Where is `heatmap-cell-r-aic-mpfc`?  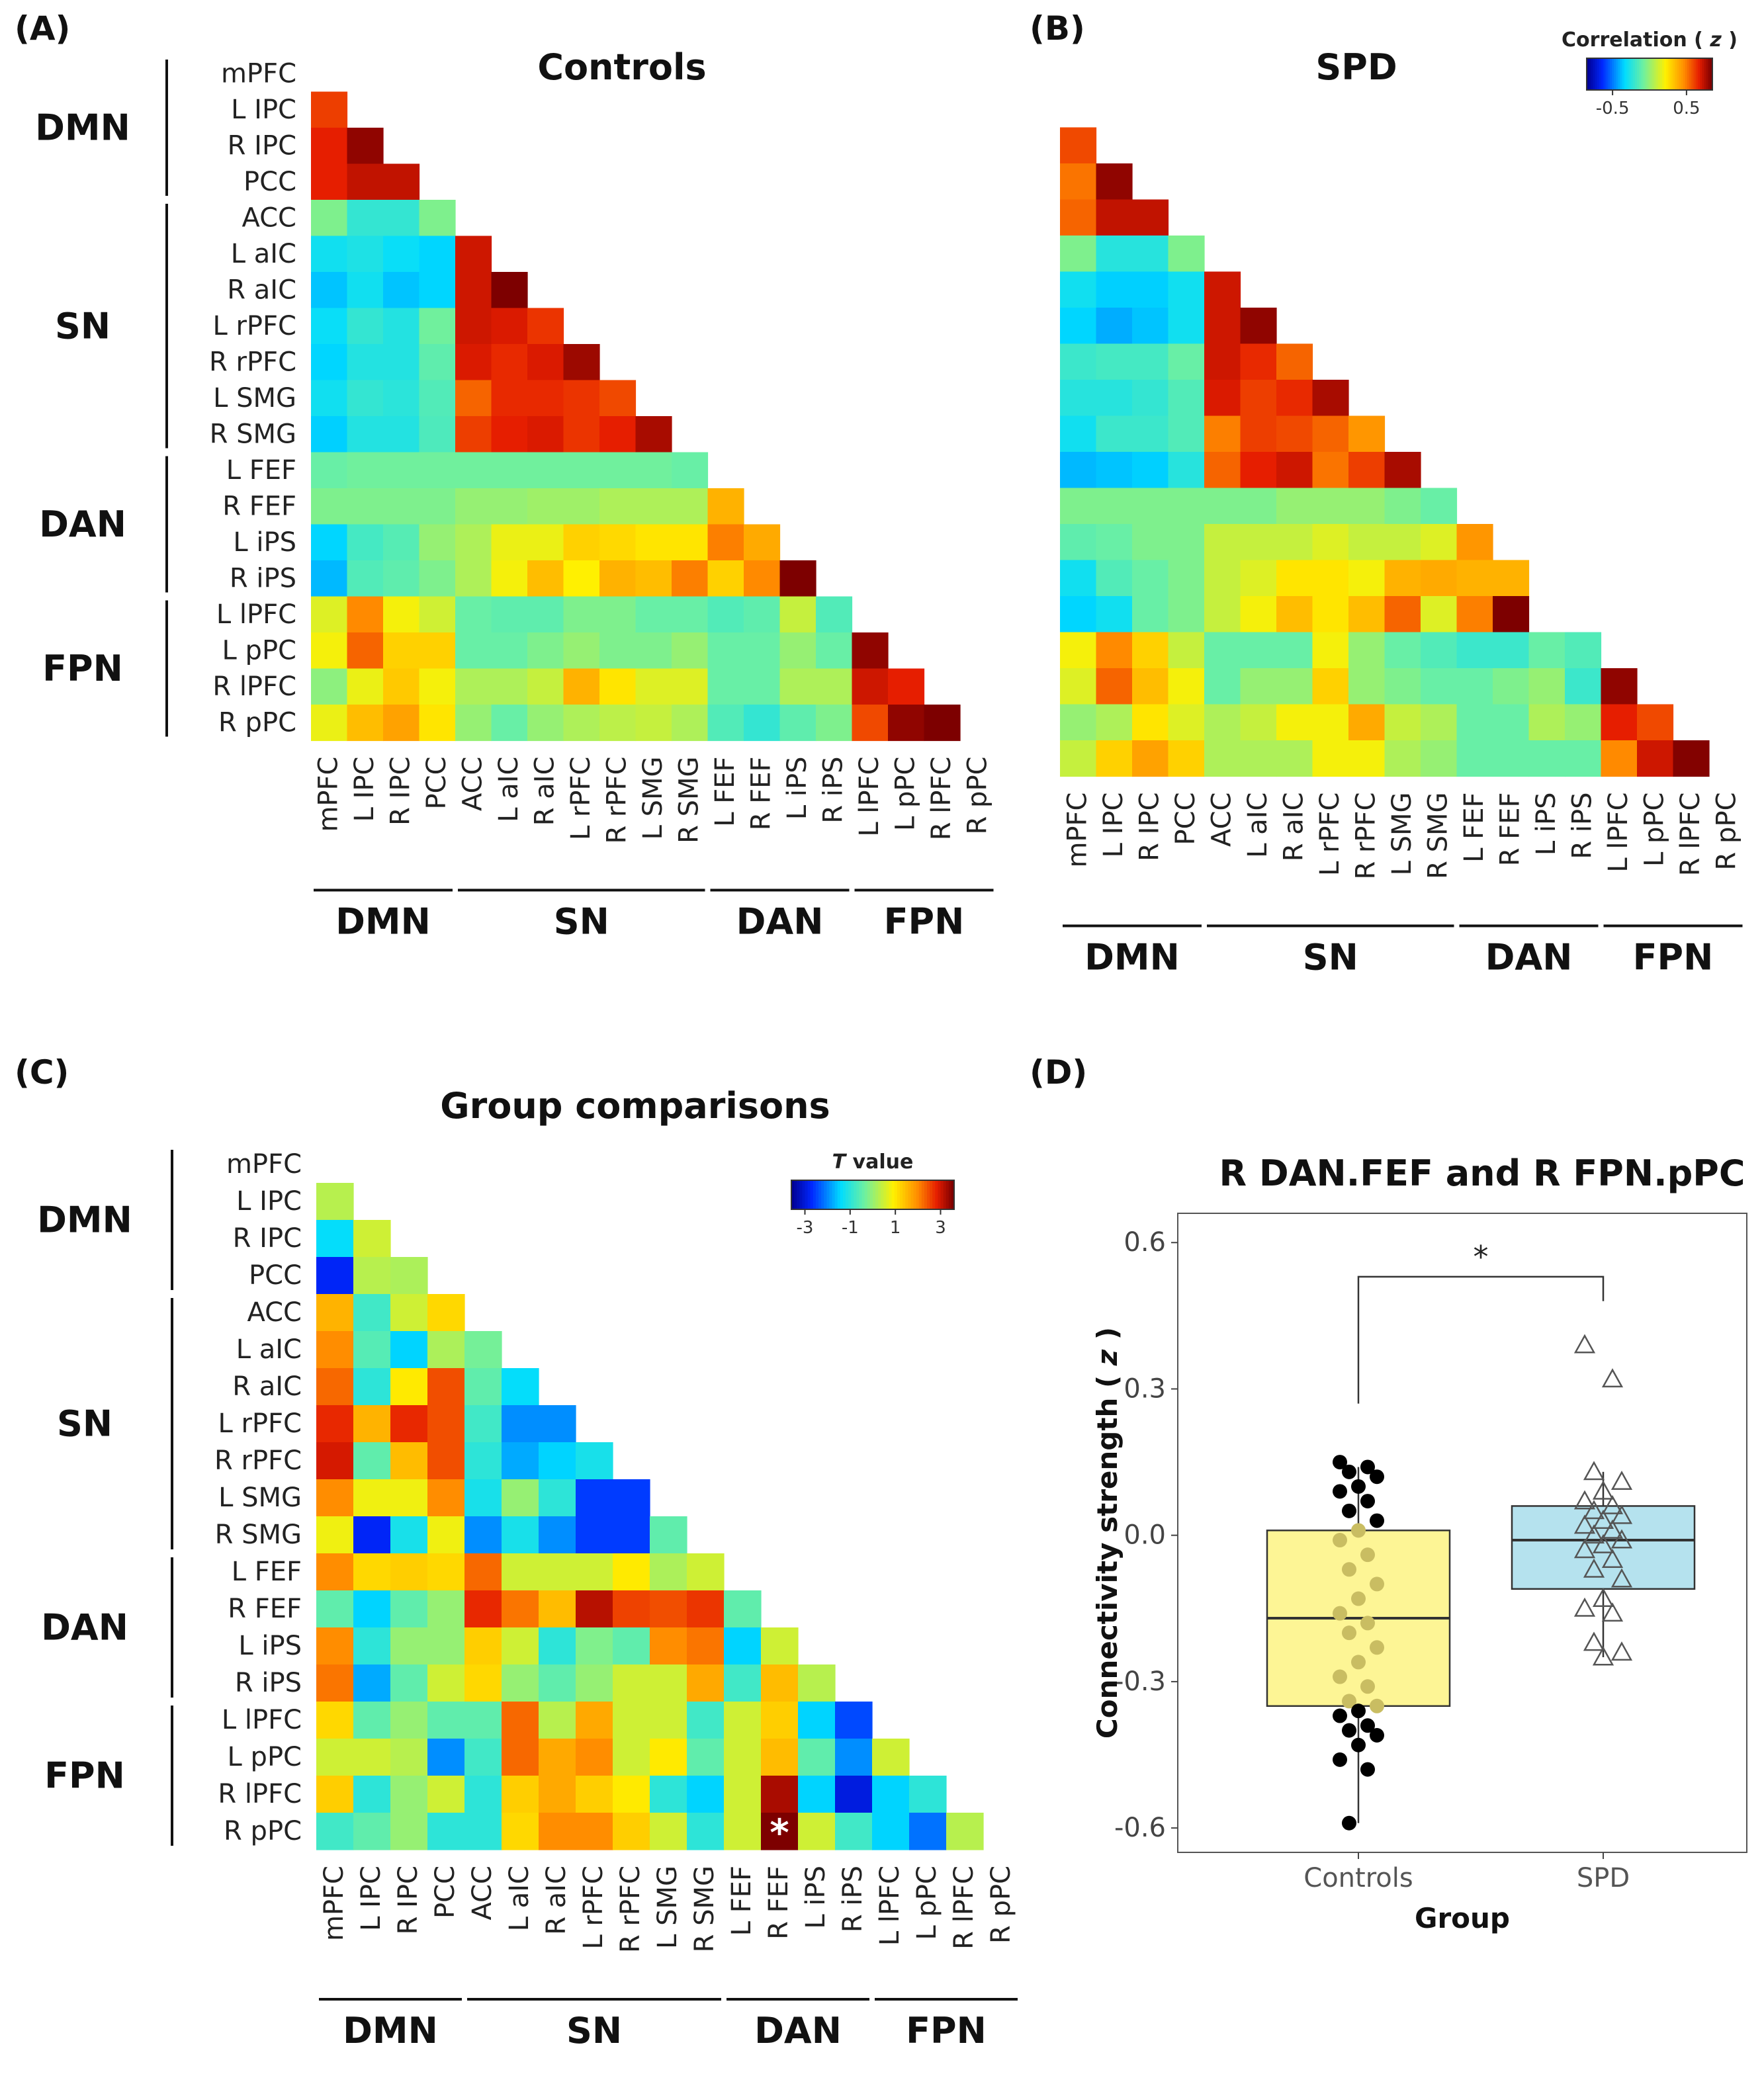 heatmap-cell-r-aic-mpfc is located at coordinates (1078, 326).